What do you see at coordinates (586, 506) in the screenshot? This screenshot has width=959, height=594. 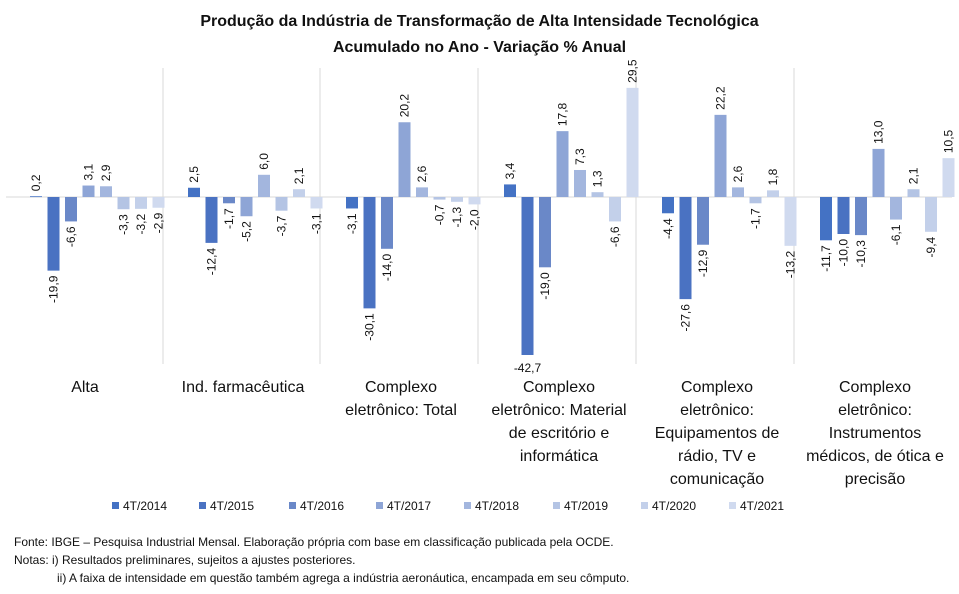 I see `legend-label: 4T/2019` at bounding box center [586, 506].